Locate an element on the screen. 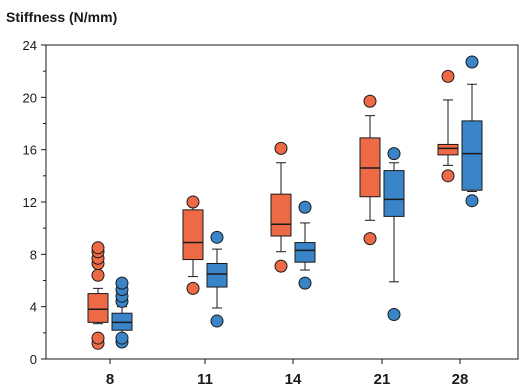 The image size is (528, 392). x-tick-label: 21 is located at coordinates (382, 379).